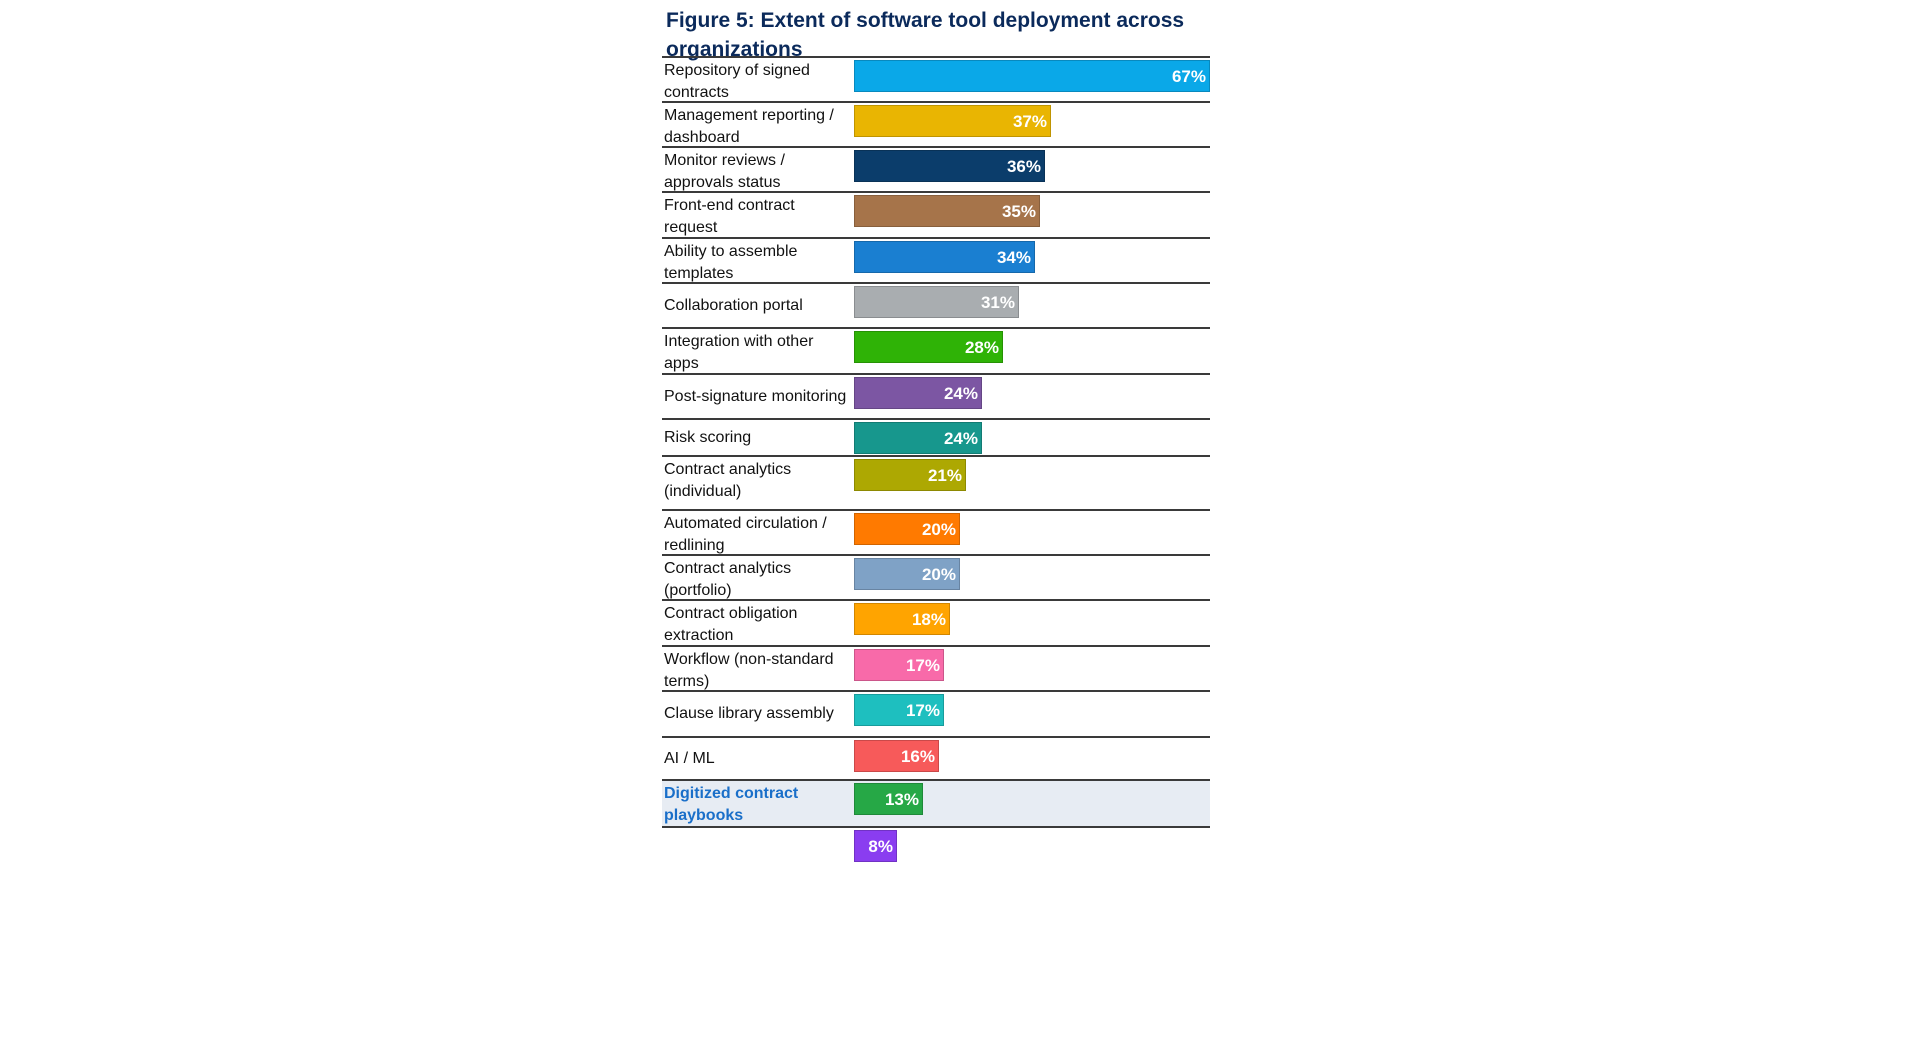  What do you see at coordinates (731, 804) in the screenshot?
I see `category-label: Digitized contract playbooks` at bounding box center [731, 804].